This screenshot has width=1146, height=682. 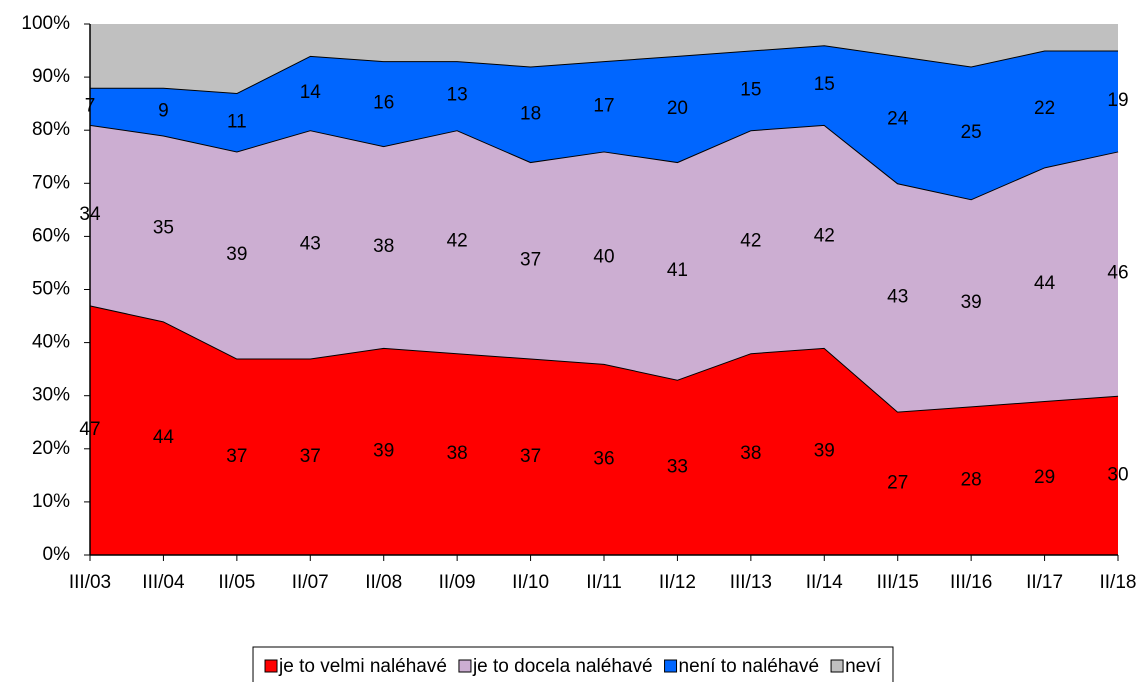 What do you see at coordinates (362, 666) in the screenshot?
I see `legend-label: je to velmi naléhavé` at bounding box center [362, 666].